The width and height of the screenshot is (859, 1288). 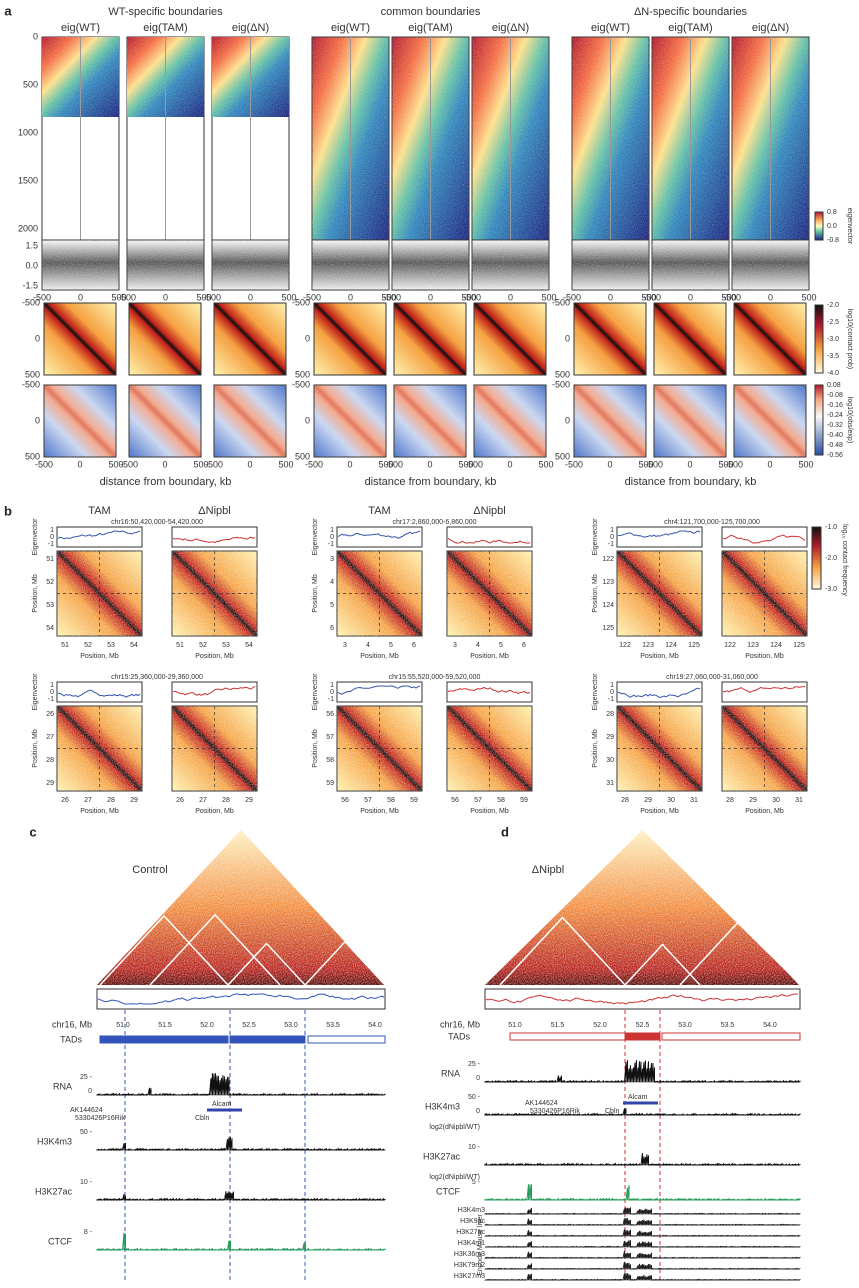 What do you see at coordinates (835, 455) in the screenshot?
I see `colorbar-tick: -0.56` at bounding box center [835, 455].